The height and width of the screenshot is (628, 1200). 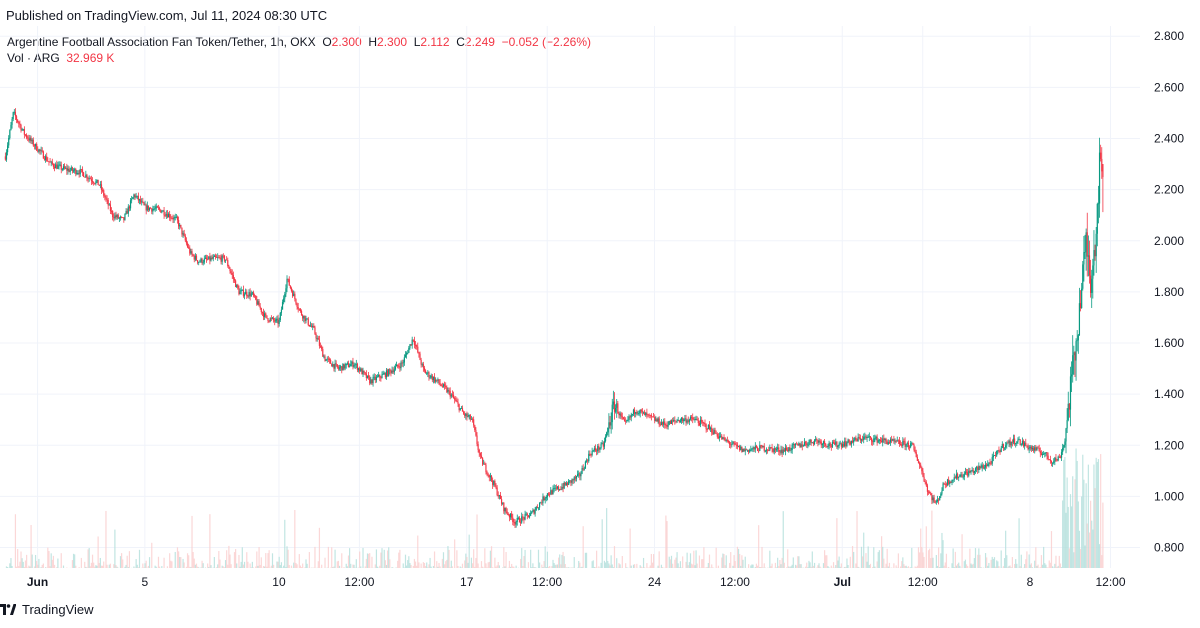 I want to click on low-value: 2.112, so click(x=435, y=42).